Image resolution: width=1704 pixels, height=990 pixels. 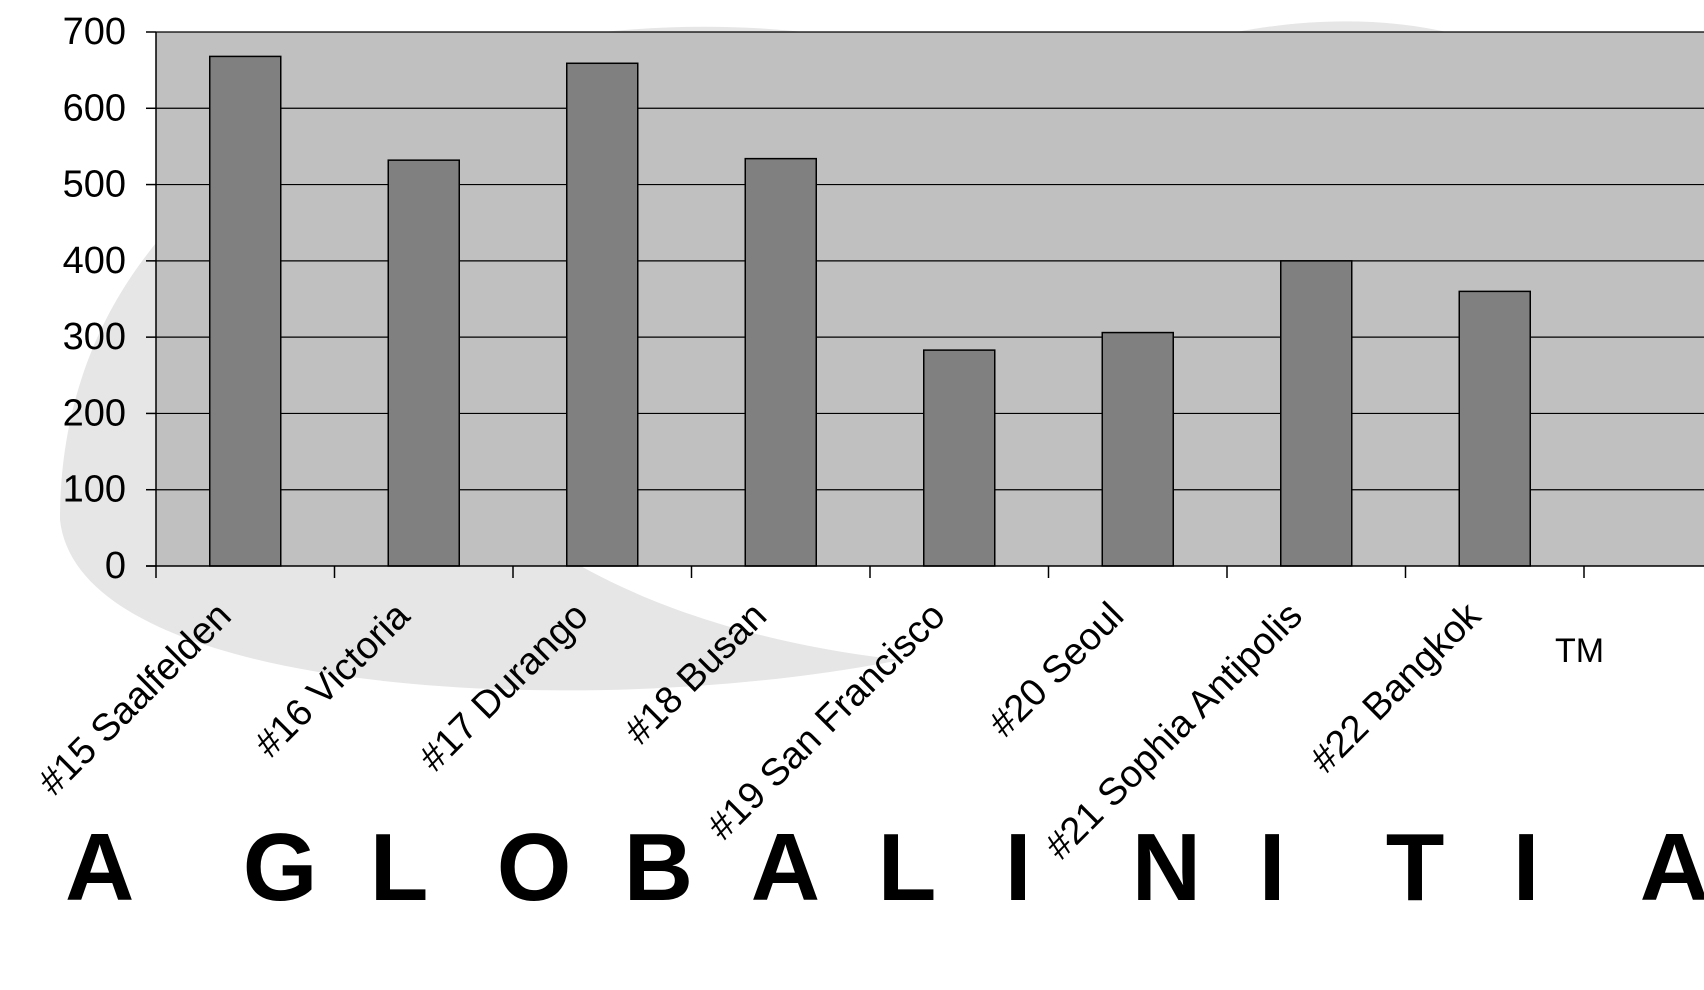 I want to click on y-tick-label: 700, so click(x=94, y=32).